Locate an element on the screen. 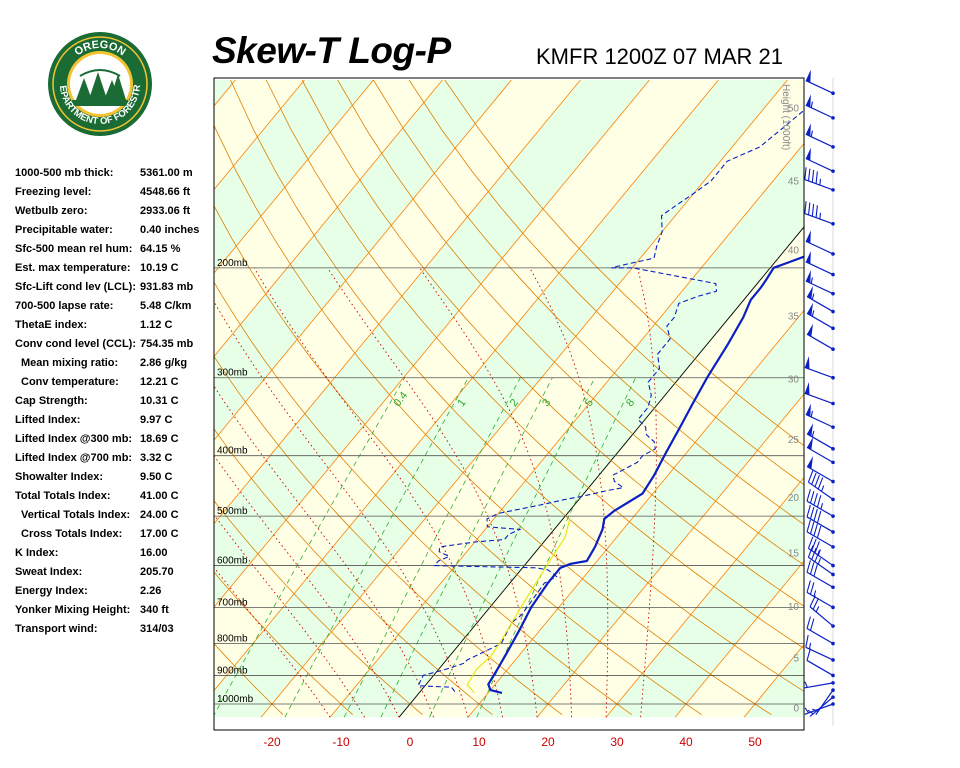  pressure-label: 200mb is located at coordinates (232, 263).